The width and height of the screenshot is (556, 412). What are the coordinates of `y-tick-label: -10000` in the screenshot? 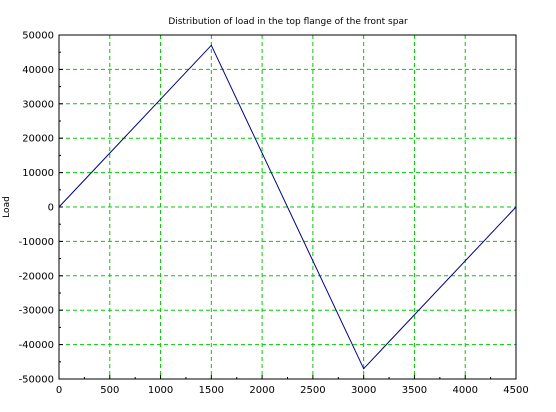 It's located at (36, 242).